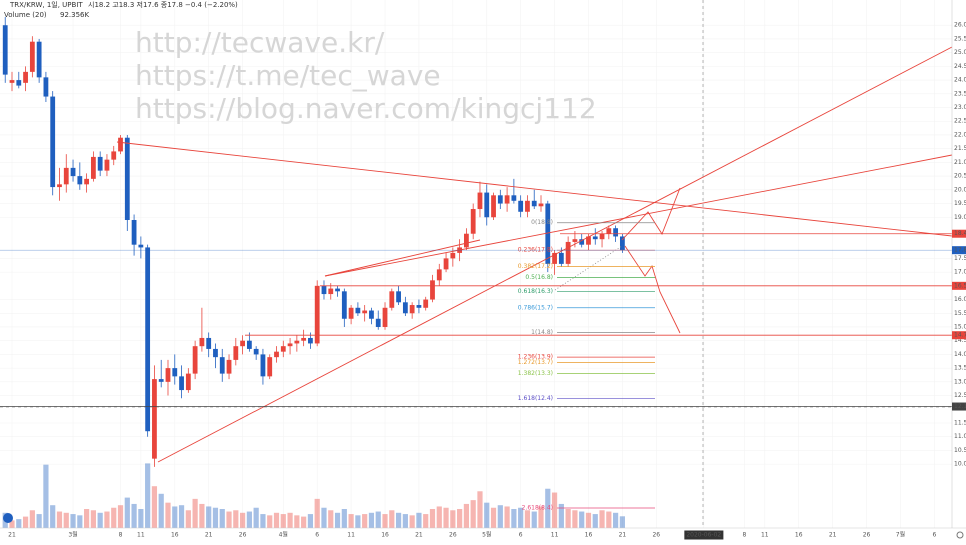 The height and width of the screenshot is (545, 966). What do you see at coordinates (704, 535) in the screenshot?
I see `date-highlight` at bounding box center [704, 535].